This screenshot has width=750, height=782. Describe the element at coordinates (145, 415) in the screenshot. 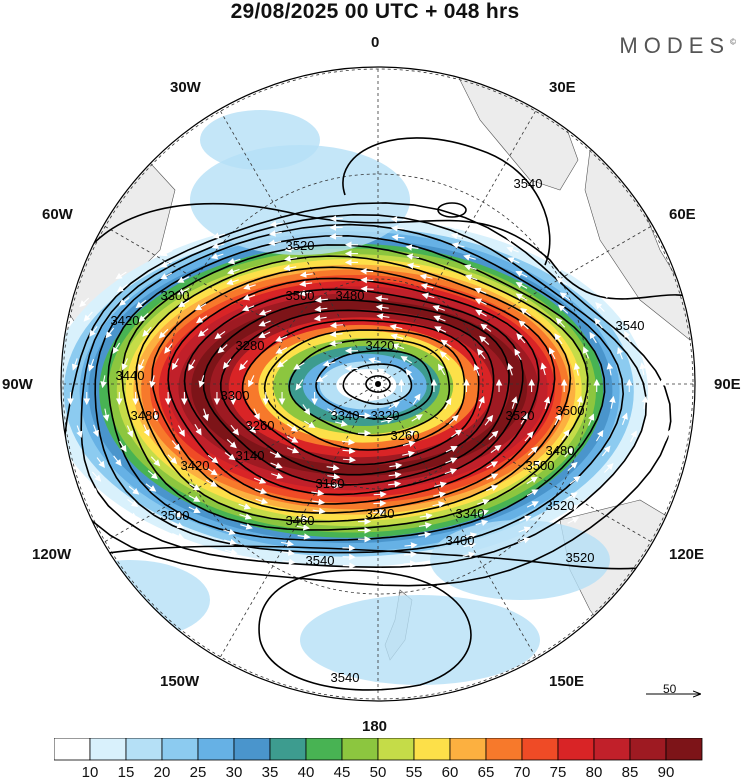

I see `contour-label: 3480` at that location.